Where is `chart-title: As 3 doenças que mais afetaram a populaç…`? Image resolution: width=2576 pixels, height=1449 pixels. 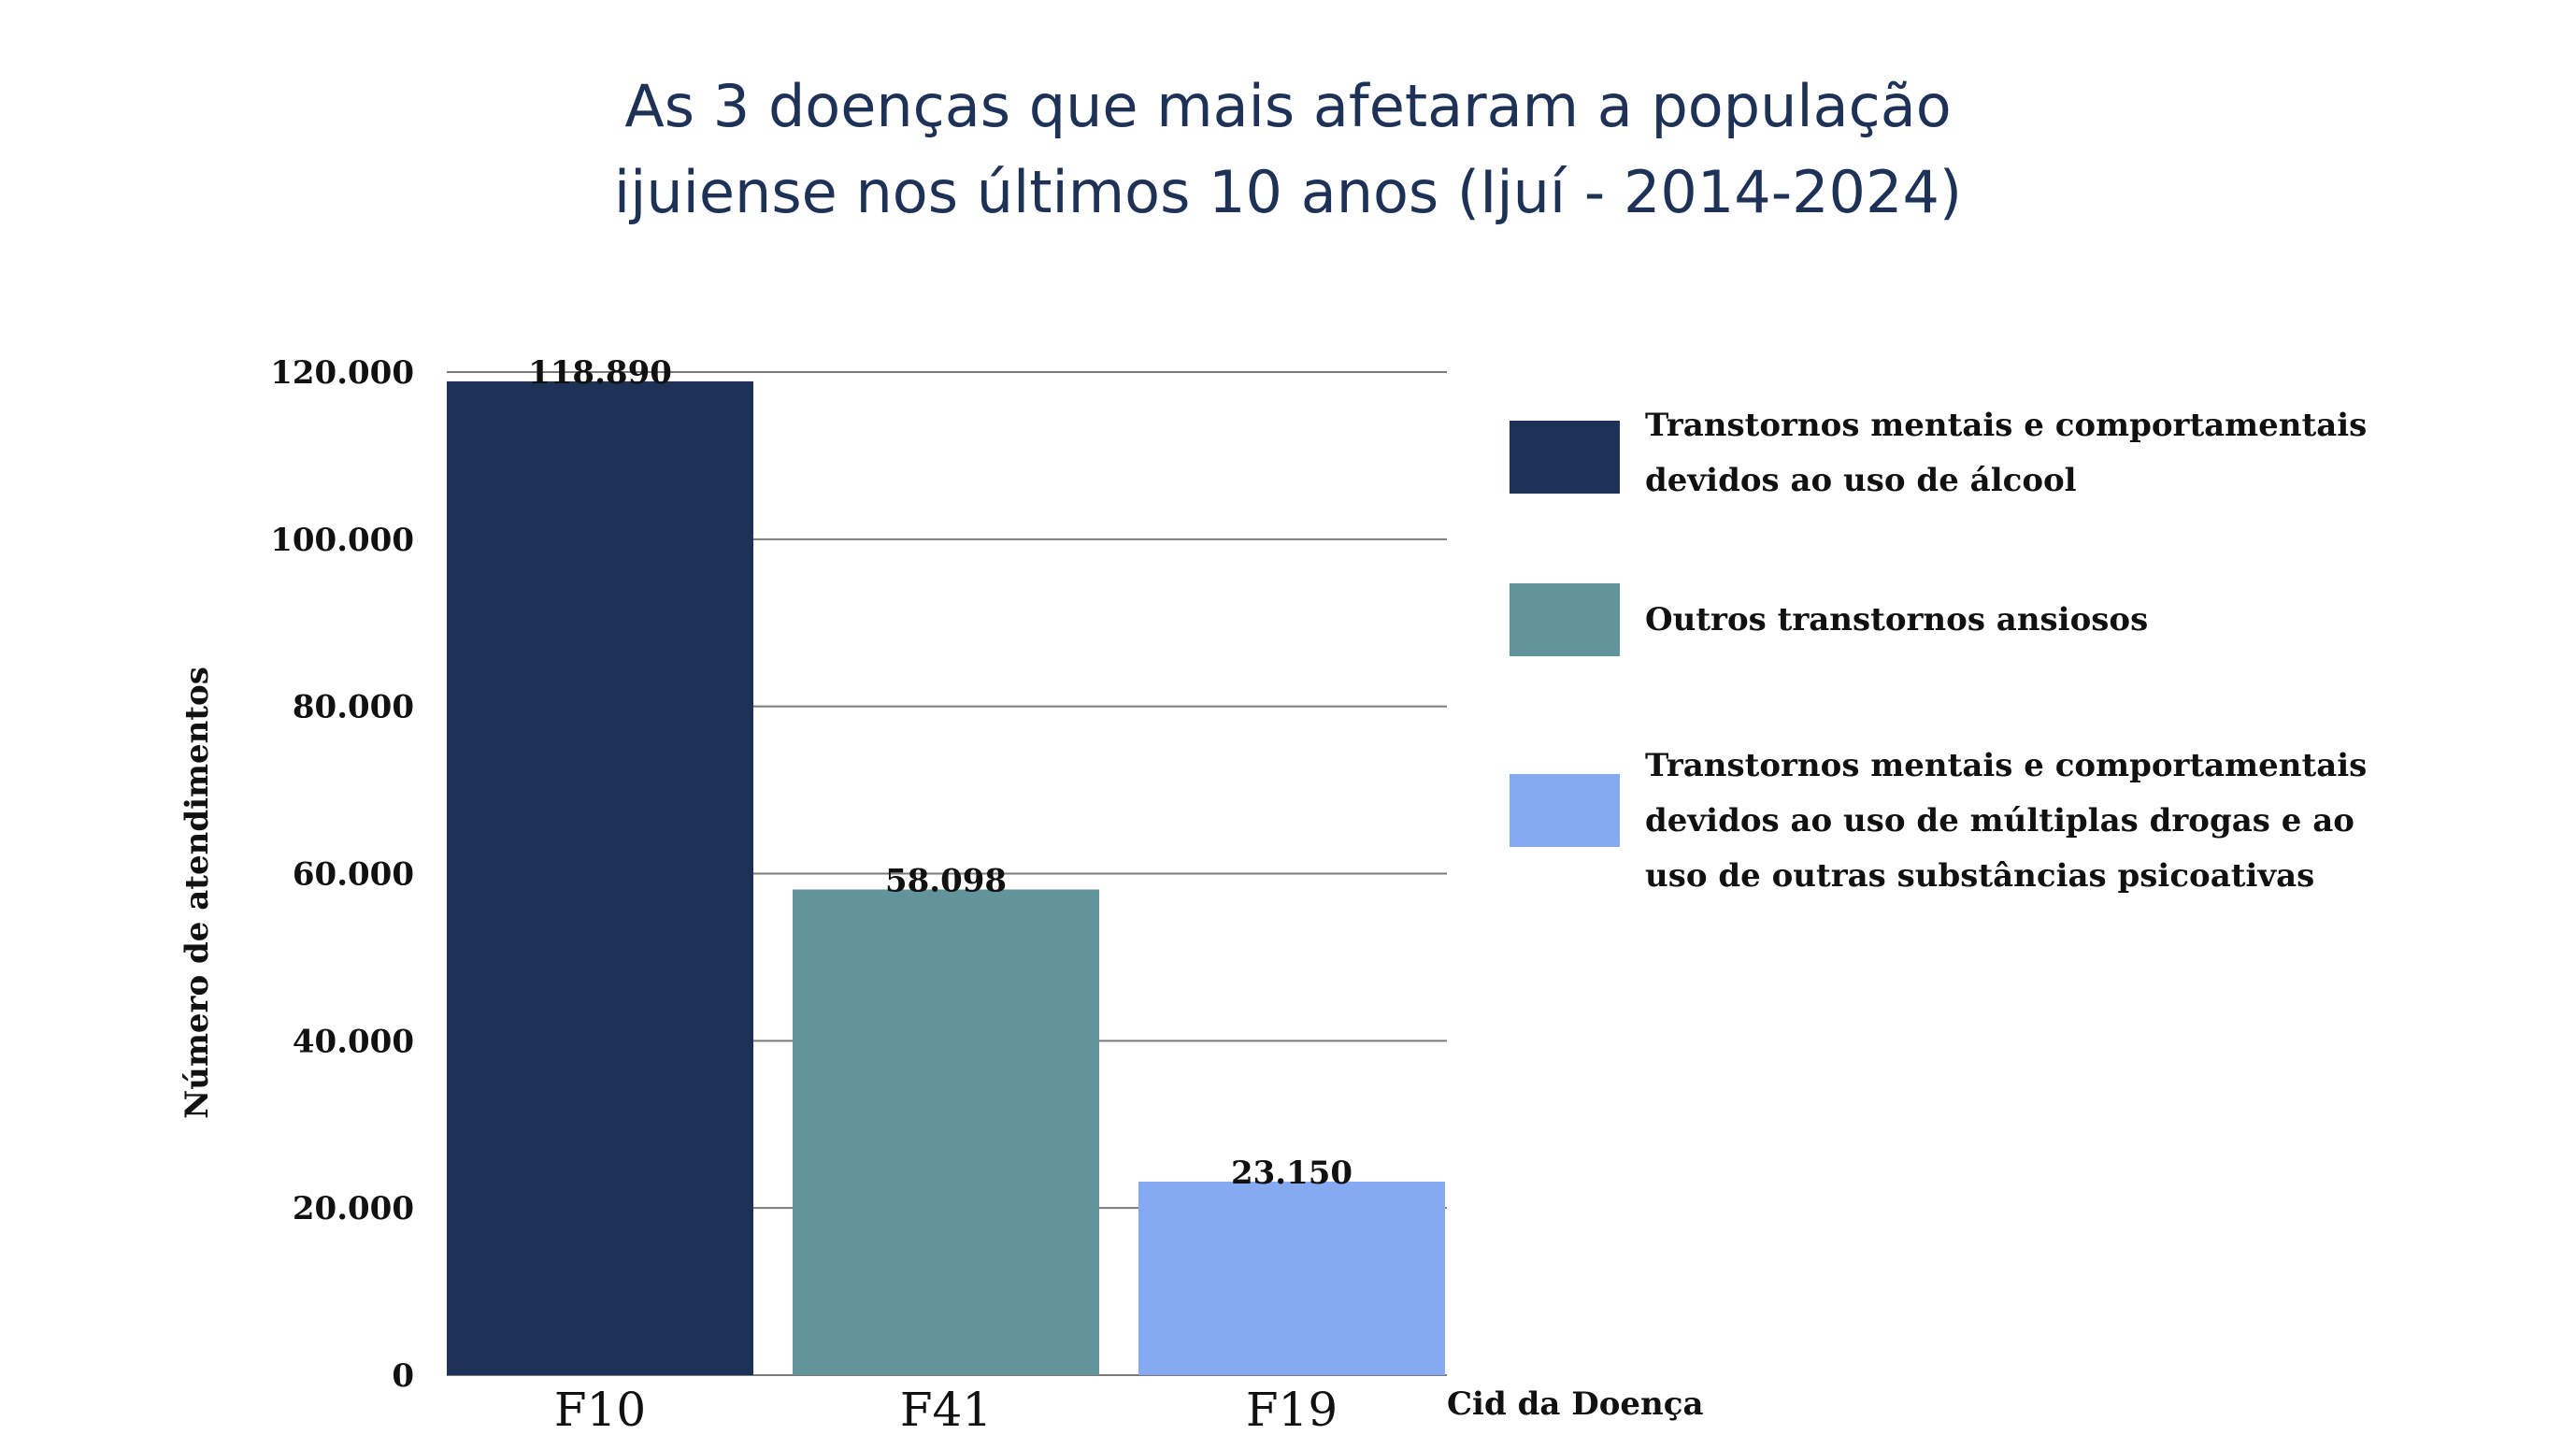
chart-title: As 3 doenças que mais afetaram a populaç… is located at coordinates (1288, 150).